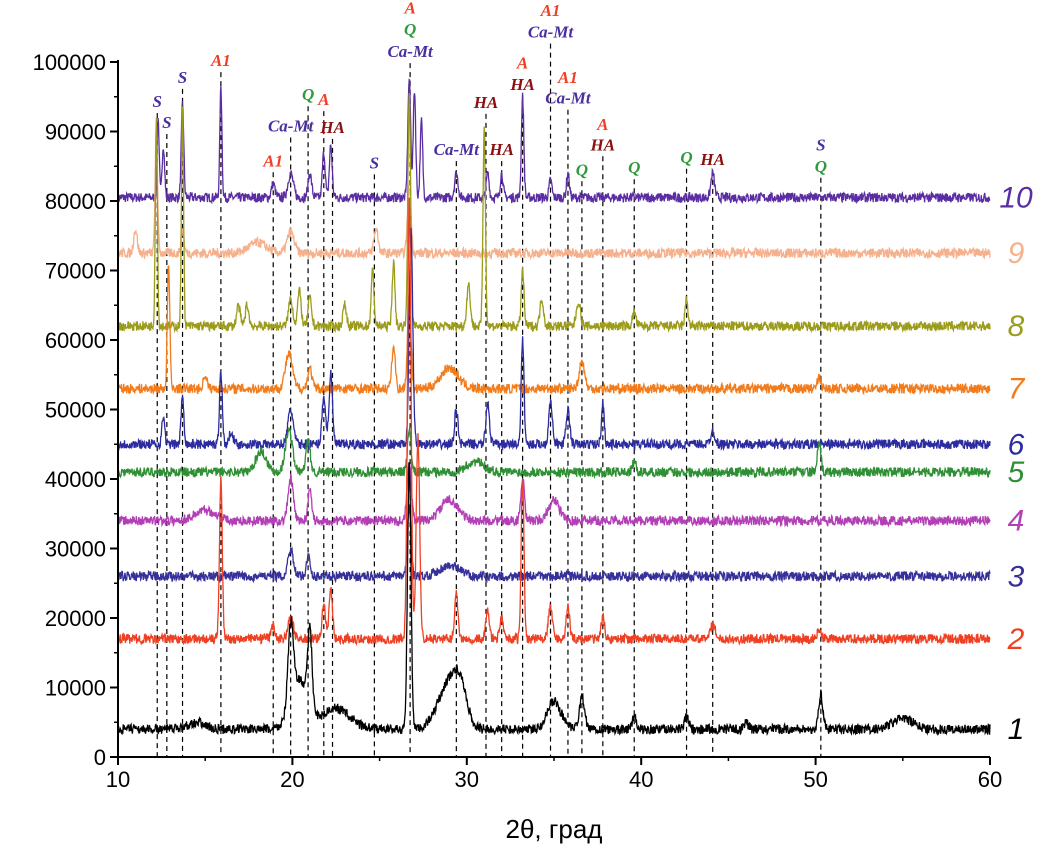 This screenshot has width=1039, height=855. What do you see at coordinates (815, 779) in the screenshot?
I see `x-tick-label: 50` at bounding box center [815, 779].